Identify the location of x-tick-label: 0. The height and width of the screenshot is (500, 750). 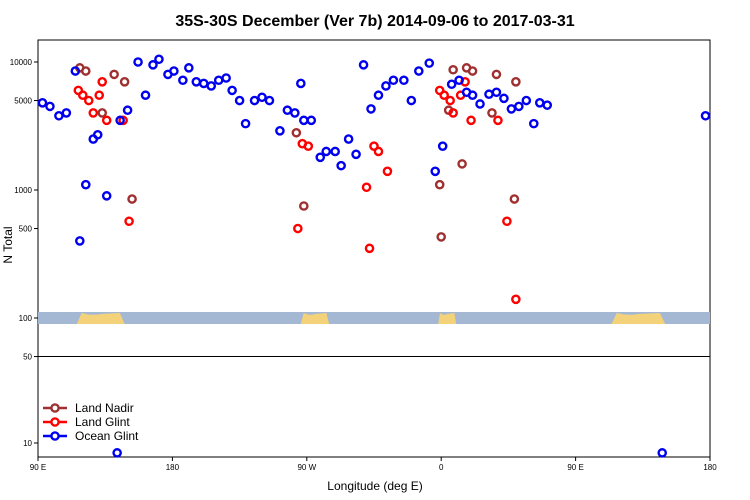
(441, 467).